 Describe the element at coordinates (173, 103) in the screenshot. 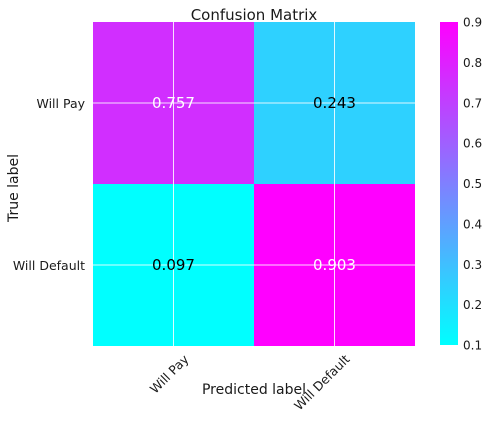

I see `cell-value-label: 0.757` at that location.